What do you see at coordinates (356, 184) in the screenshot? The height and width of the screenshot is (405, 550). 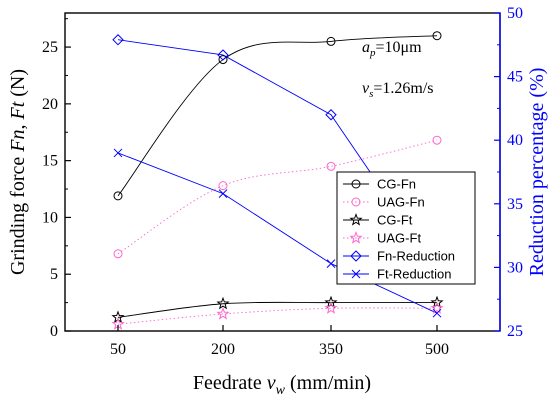 I see `legend-marker-cg-fn` at bounding box center [356, 184].